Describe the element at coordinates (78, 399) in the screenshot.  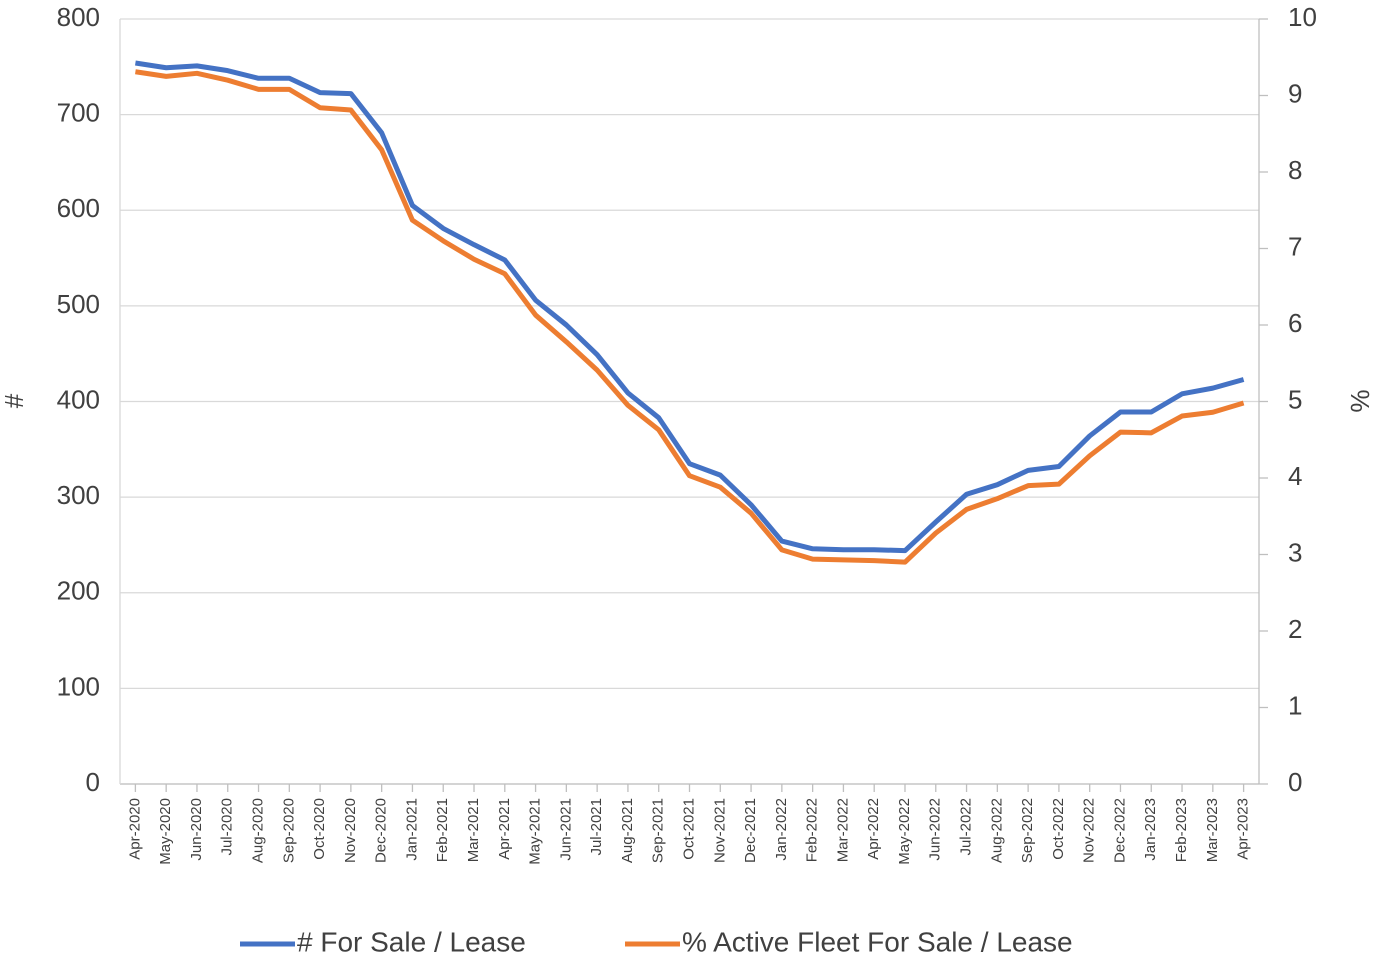
I see `y-tick-label: 400` at that location.